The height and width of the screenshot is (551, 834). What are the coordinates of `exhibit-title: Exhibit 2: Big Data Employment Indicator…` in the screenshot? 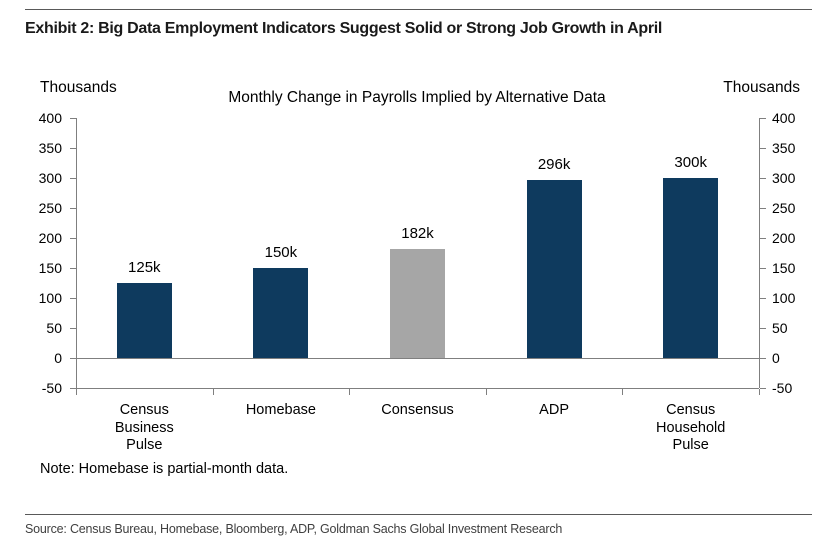 It's located at (344, 28).